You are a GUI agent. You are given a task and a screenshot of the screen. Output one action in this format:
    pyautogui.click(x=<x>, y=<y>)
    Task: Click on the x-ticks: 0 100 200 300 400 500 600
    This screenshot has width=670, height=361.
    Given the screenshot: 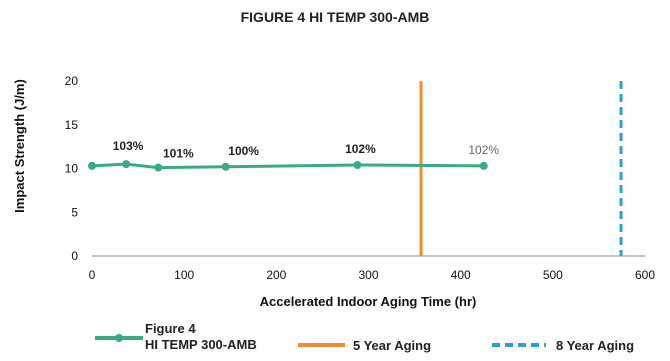 What is the action you would take?
    pyautogui.click(x=372, y=275)
    